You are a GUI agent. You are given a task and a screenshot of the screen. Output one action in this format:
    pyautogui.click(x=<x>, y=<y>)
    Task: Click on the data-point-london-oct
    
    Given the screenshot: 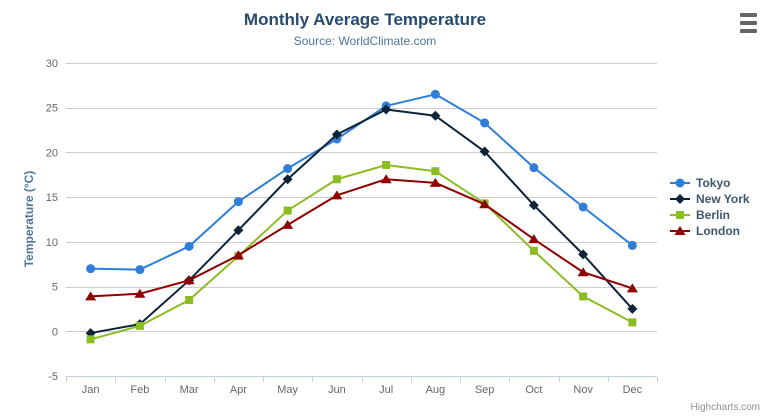 What is the action you would take?
    pyautogui.click(x=534, y=239)
    